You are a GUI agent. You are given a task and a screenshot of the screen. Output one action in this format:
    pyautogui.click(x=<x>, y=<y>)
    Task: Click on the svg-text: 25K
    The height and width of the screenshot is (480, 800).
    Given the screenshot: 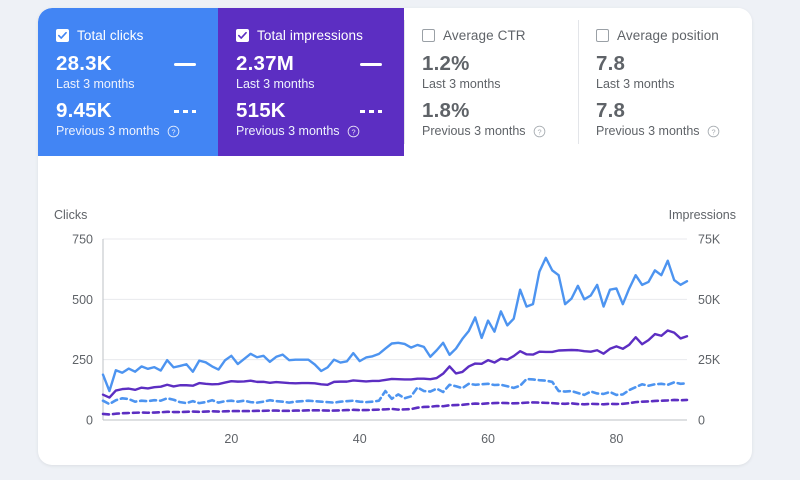 What is the action you would take?
    pyautogui.click(x=709, y=360)
    